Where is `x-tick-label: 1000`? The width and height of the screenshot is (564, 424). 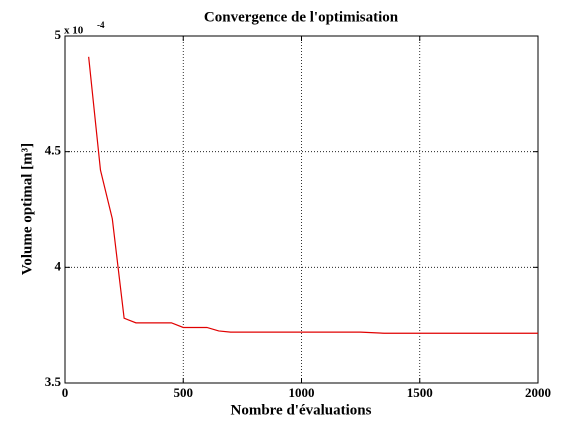 x-tick-label: 1000 is located at coordinates (302, 392).